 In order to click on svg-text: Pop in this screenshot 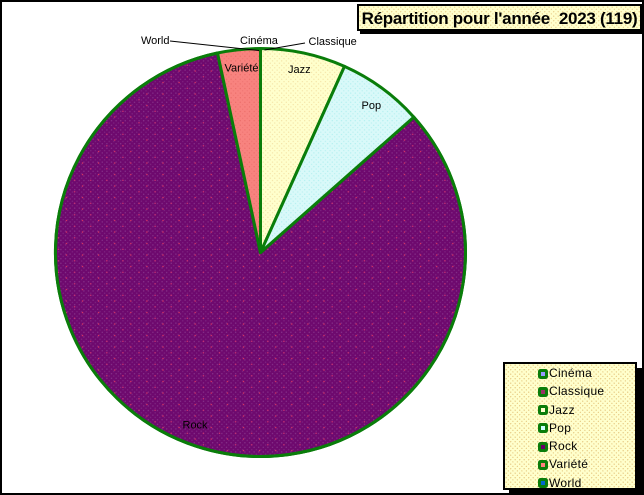, I will do `click(372, 106)`.